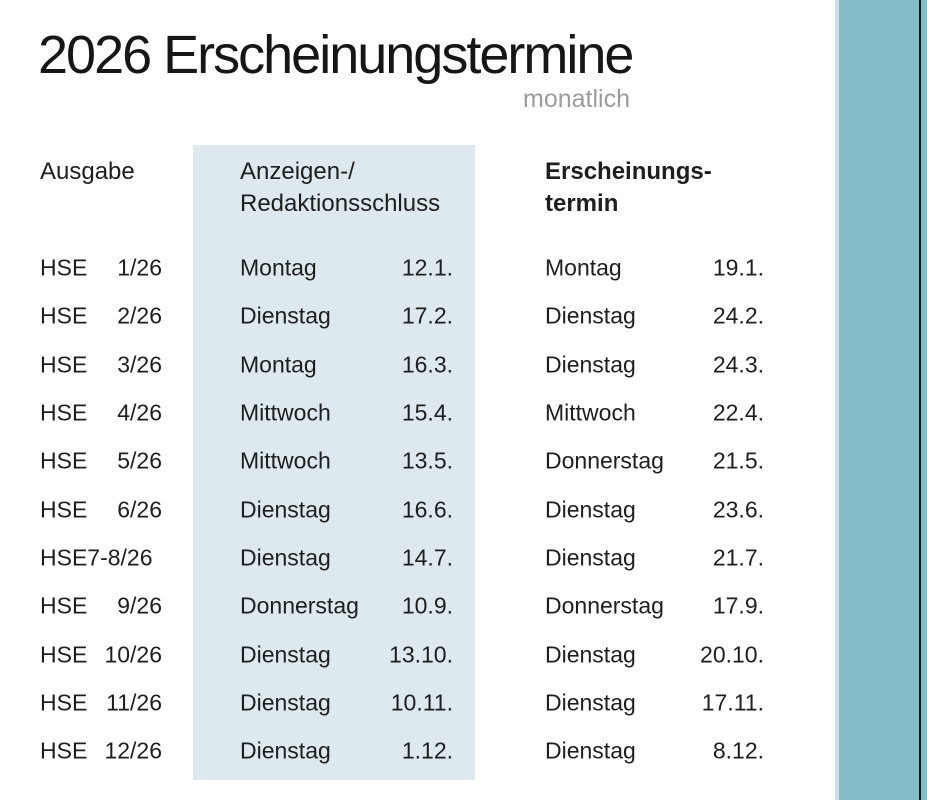 The width and height of the screenshot is (927, 800). Describe the element at coordinates (101, 509) in the screenshot. I see `issue-cell: HSE 6/26` at that location.